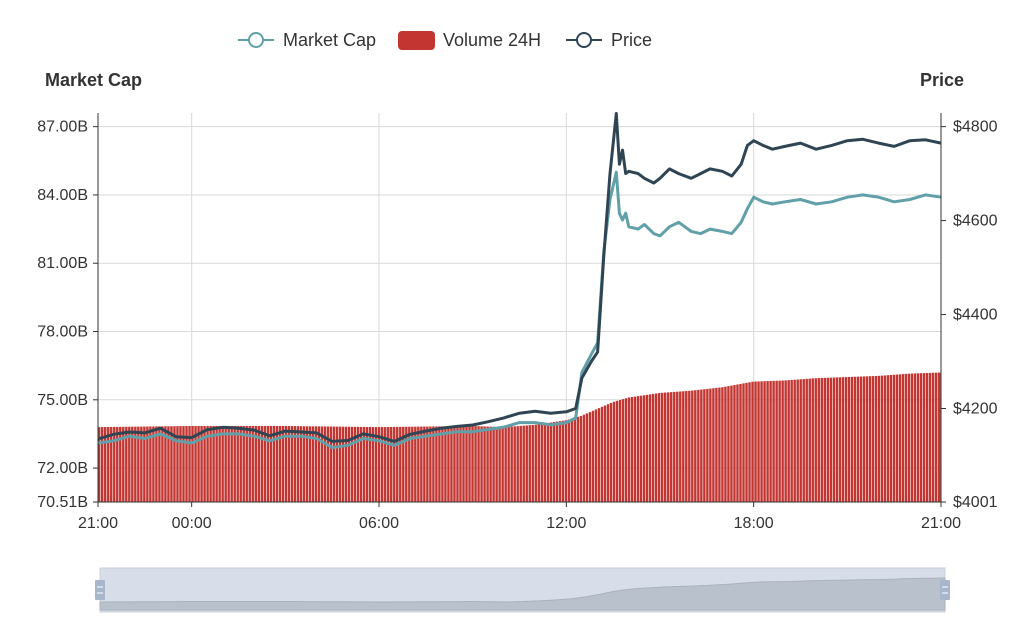 Image resolution: width=1019 pixels, height=625 pixels. I want to click on right-tick-label: $4200, so click(975, 409).